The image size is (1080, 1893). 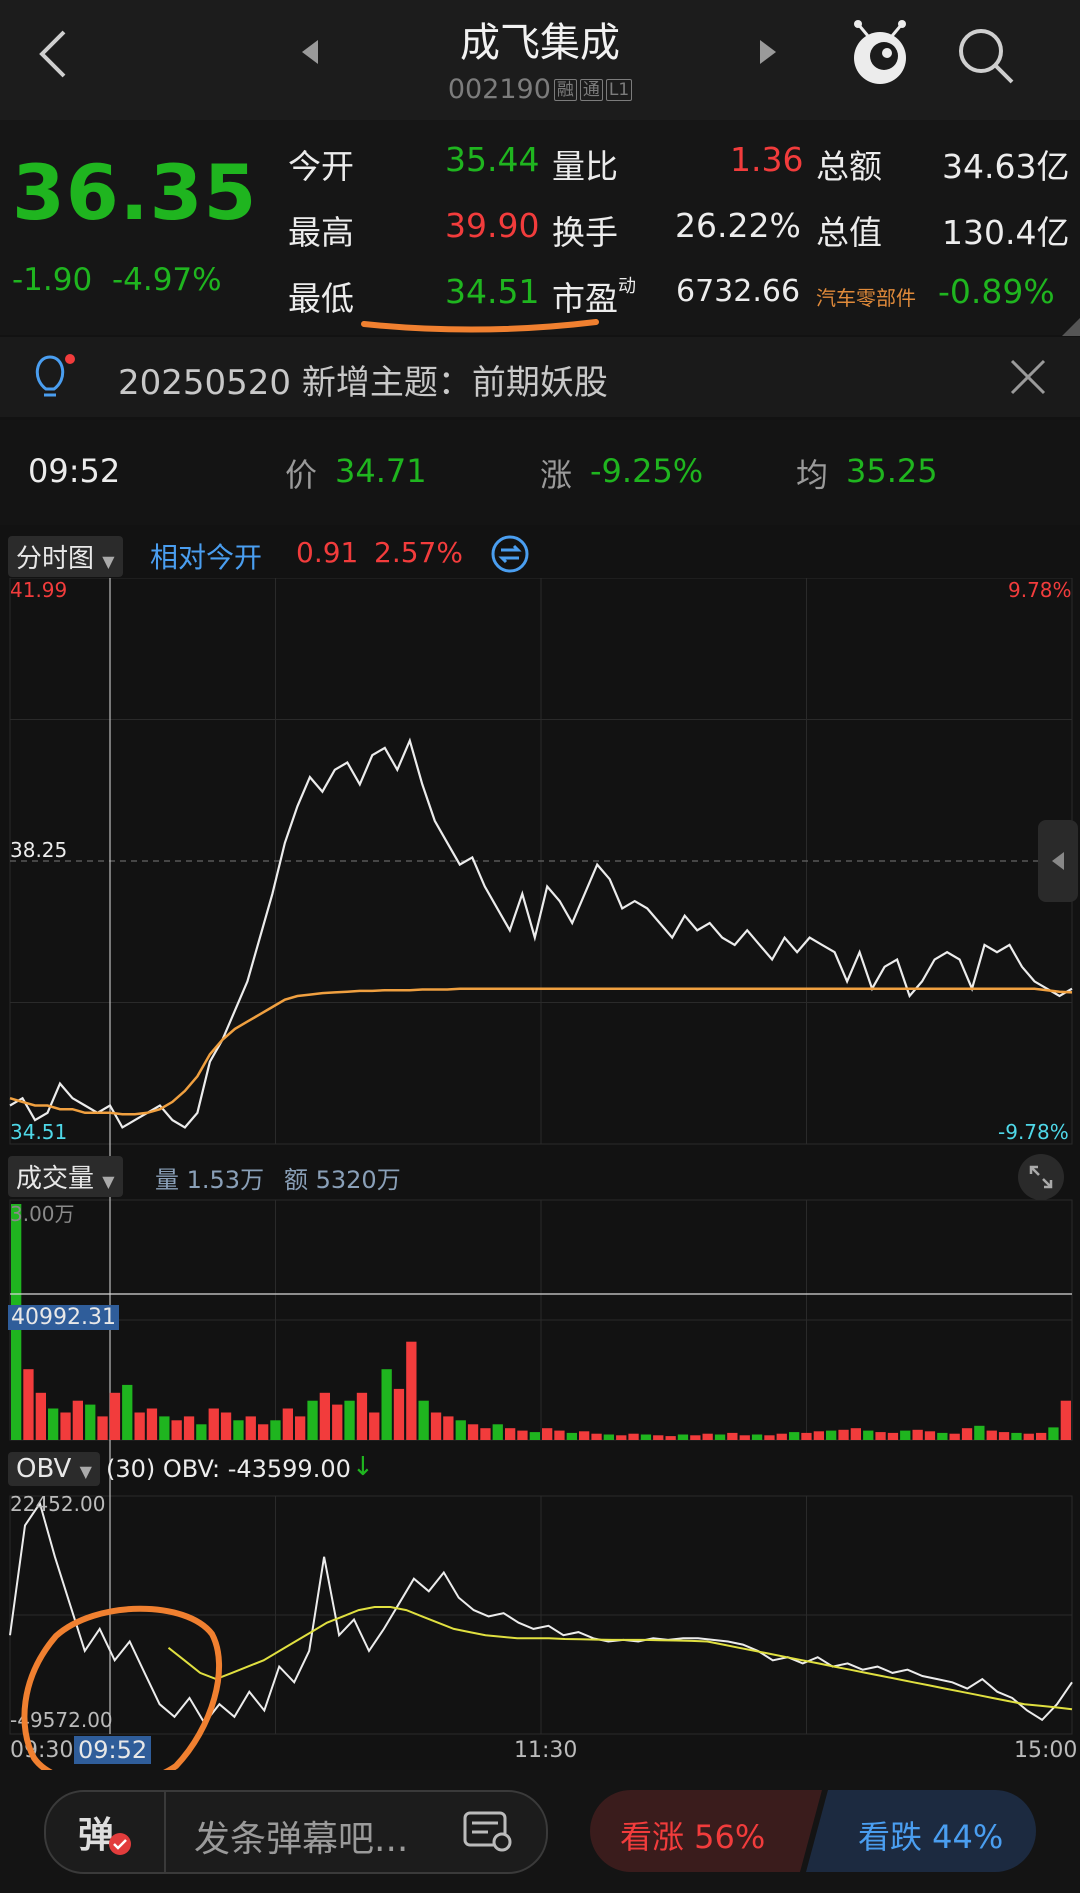 I want to click on bullish-button: 看涨 56%, so click(x=693, y=1837).